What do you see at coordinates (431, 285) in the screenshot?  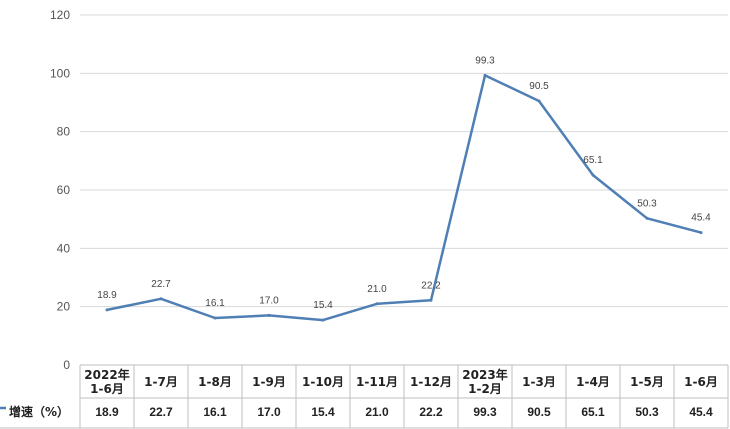 I see `data-label: 22.2` at bounding box center [431, 285].